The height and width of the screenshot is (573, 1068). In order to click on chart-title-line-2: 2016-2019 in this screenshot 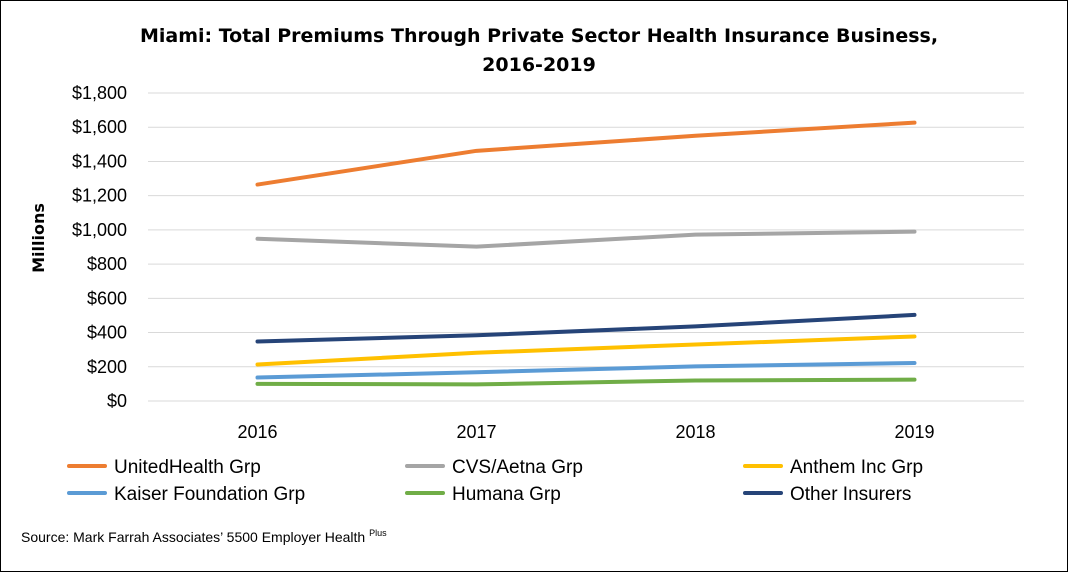, I will do `click(539, 65)`.